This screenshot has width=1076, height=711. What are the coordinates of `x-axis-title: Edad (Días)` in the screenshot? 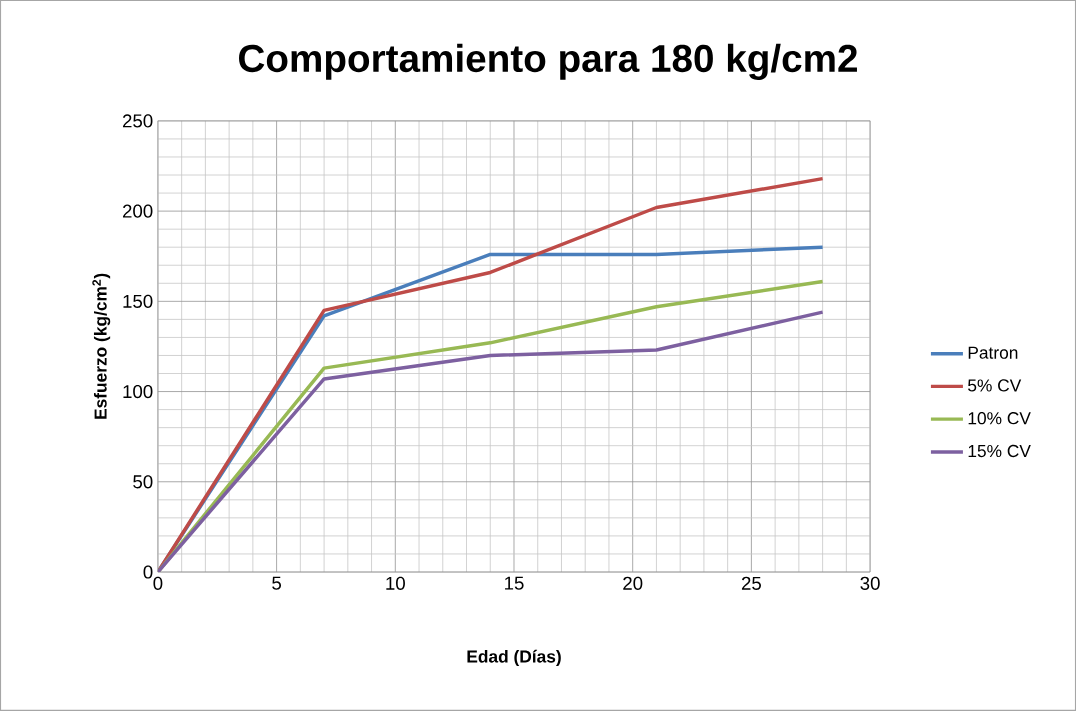 It's located at (514, 658).